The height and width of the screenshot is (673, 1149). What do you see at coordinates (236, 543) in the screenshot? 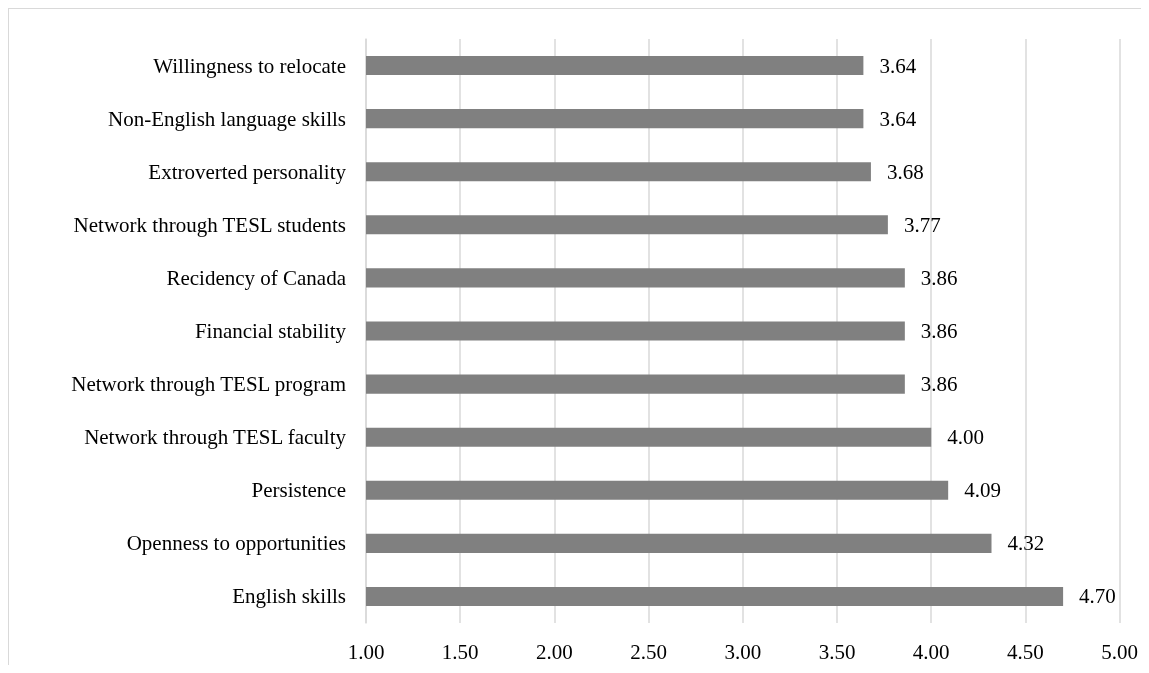
I see `y-tick-label: Openness to opportunities` at bounding box center [236, 543].